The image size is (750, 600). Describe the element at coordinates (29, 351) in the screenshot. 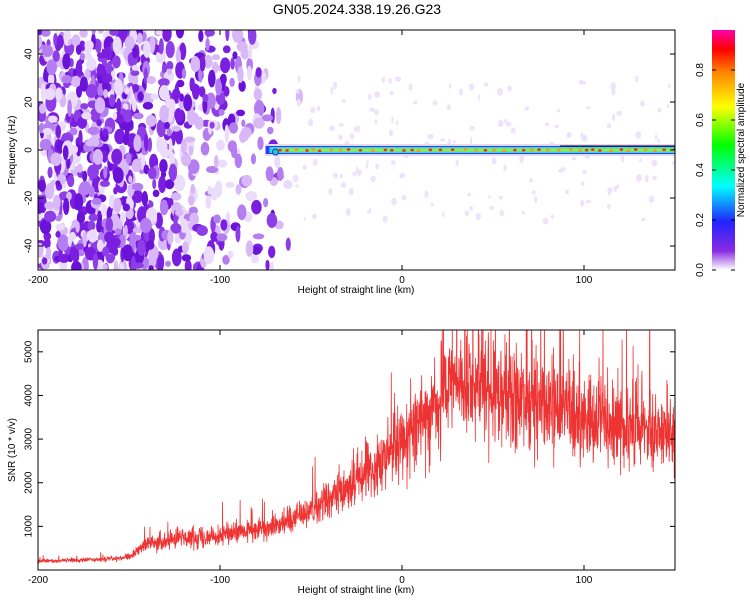

I see `y-tick-label: 5000` at that location.